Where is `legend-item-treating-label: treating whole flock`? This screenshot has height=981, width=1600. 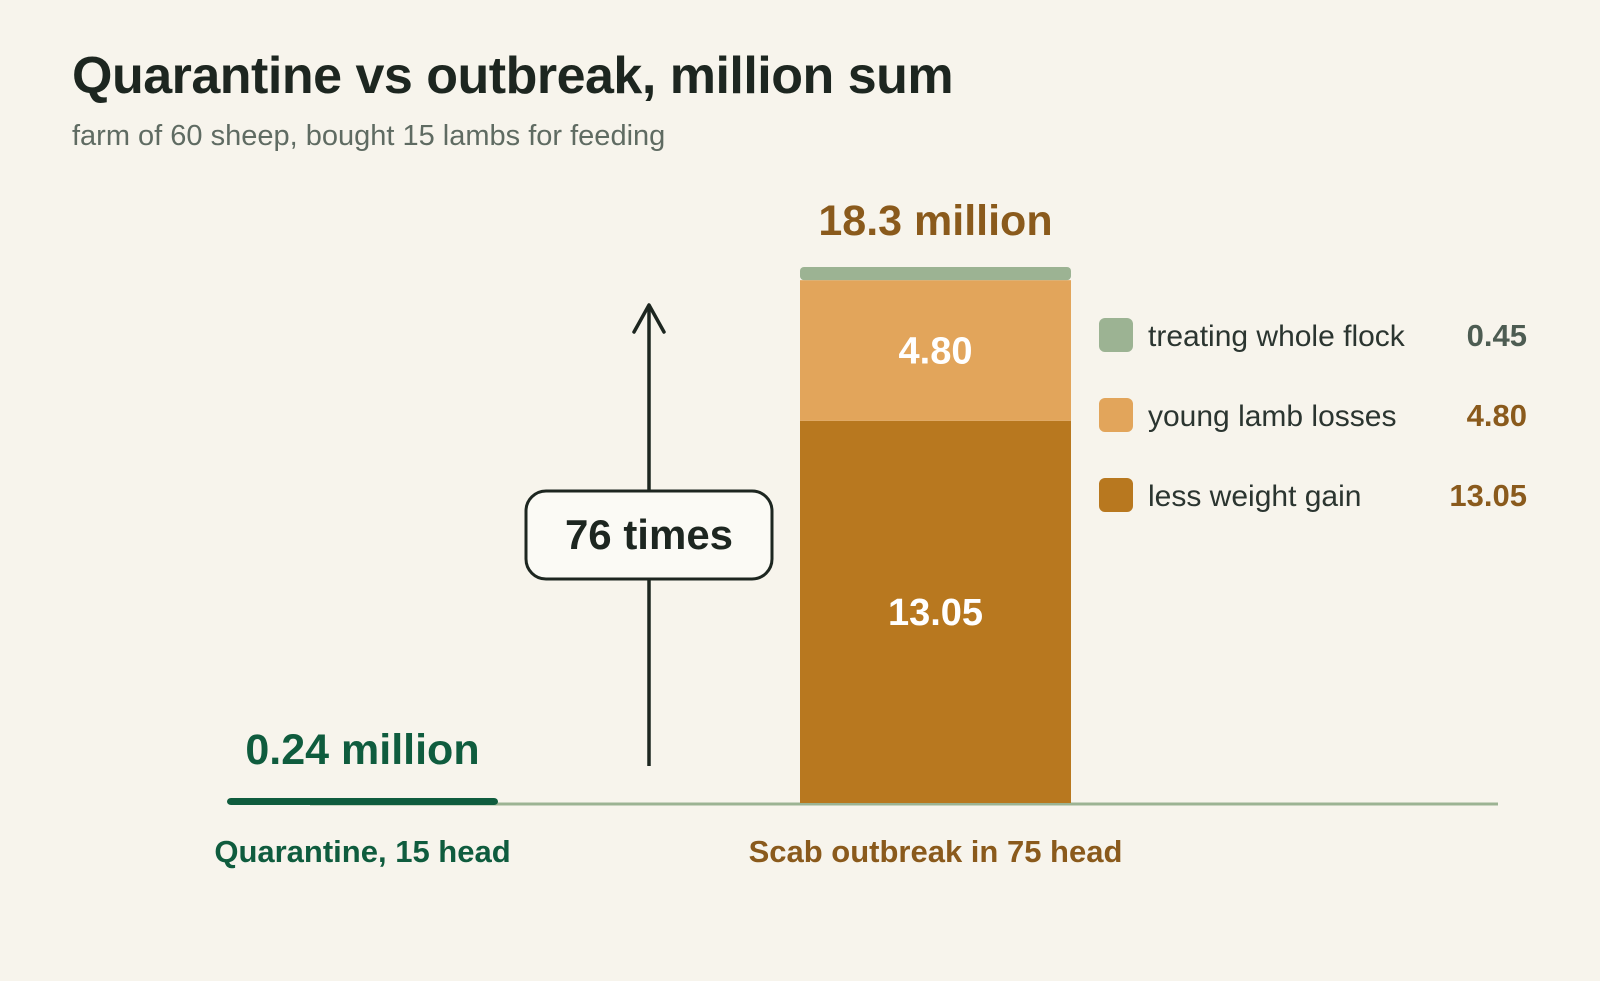
legend-item-treating-label: treating whole flock is located at coordinates (1277, 336).